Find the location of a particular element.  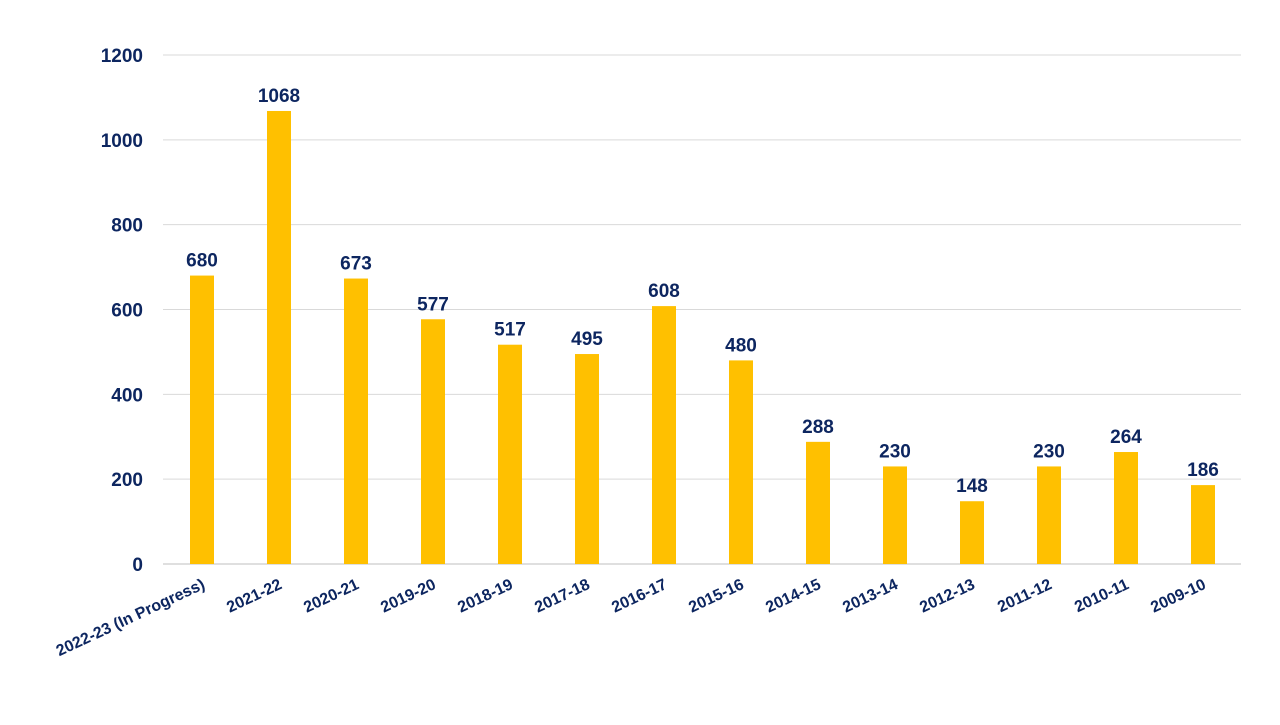

data-label: 148 is located at coordinates (972, 486).